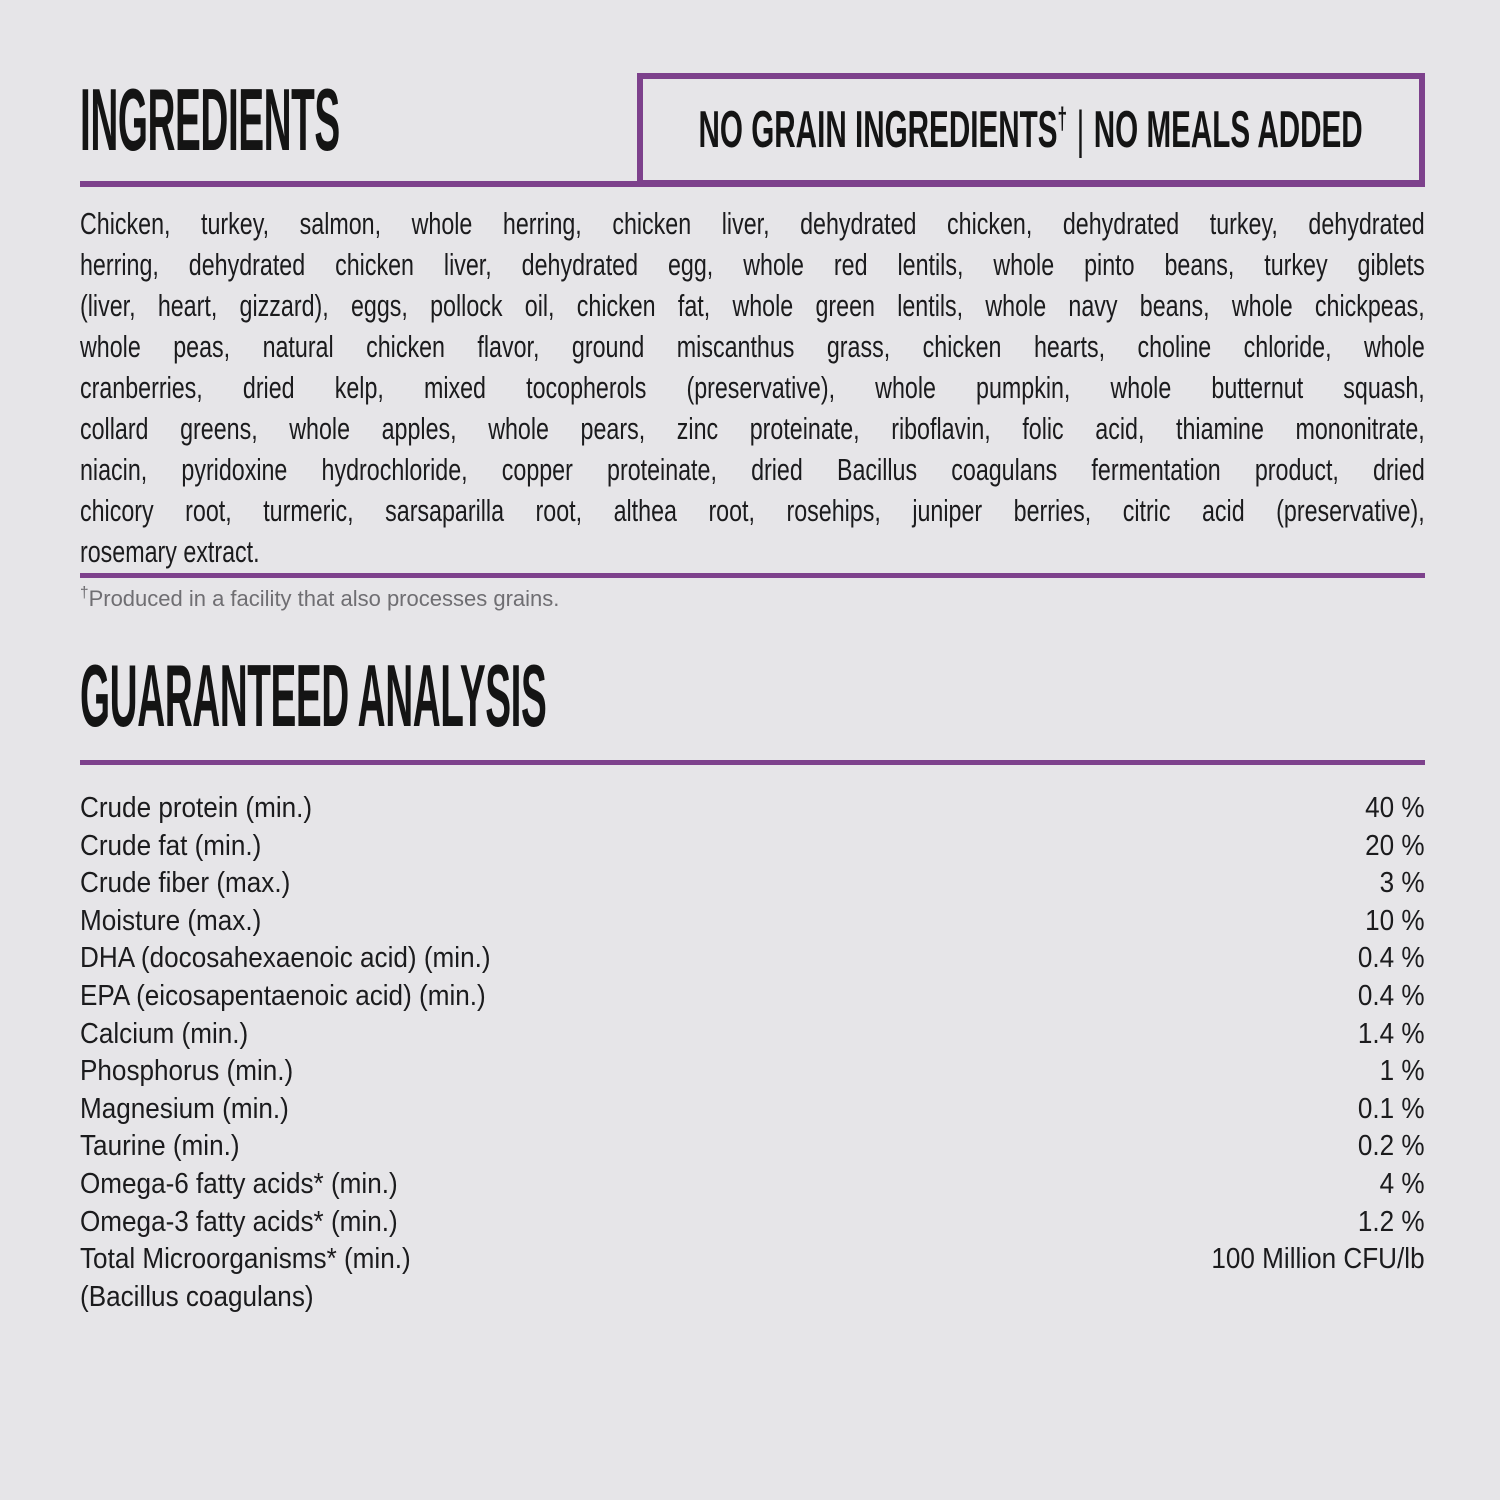 Image resolution: width=1500 pixels, height=1500 pixels. What do you see at coordinates (752, 762) in the screenshot?
I see `analysis-divider-rule` at bounding box center [752, 762].